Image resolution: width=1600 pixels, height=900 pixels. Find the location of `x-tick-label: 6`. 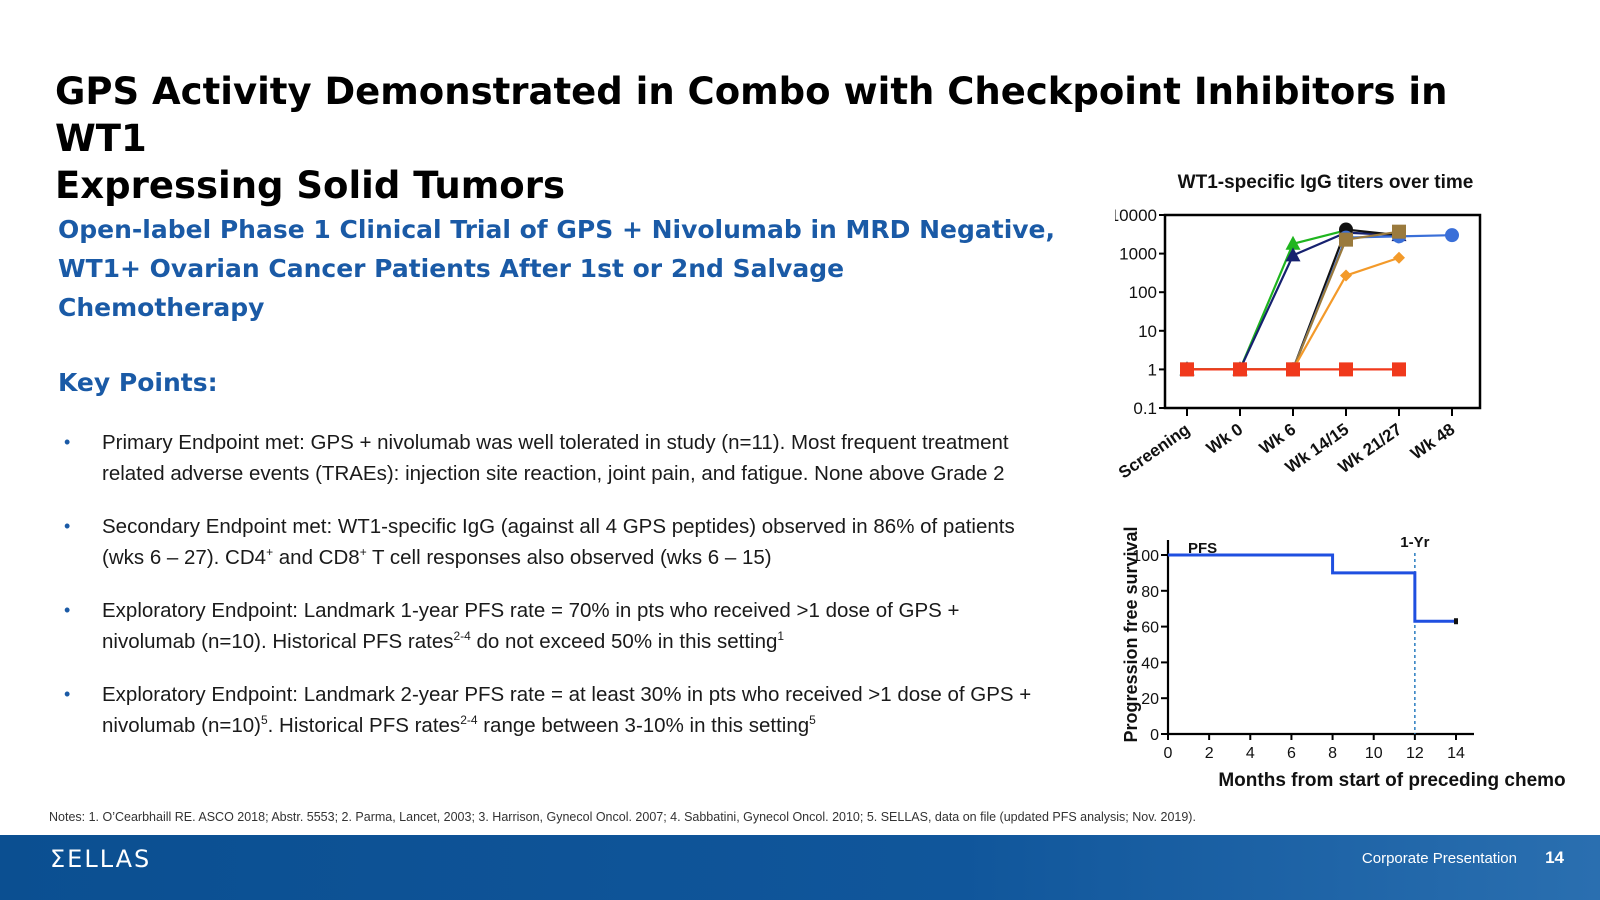

x-tick-label: 6 is located at coordinates (1291, 753).